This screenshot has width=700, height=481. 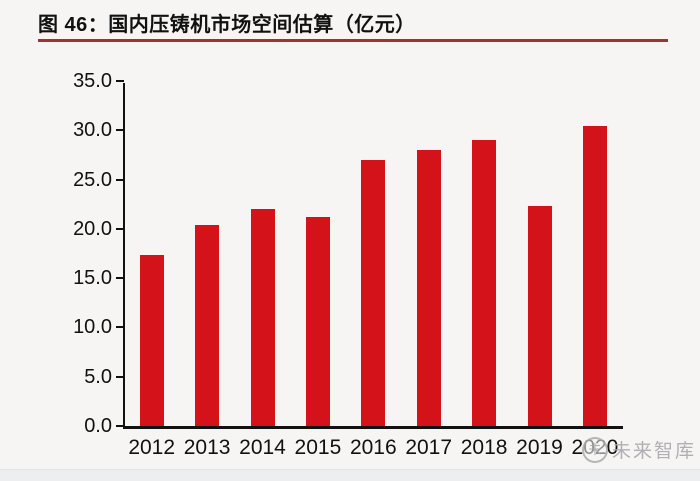 I want to click on x-axis-label-2020: 2020, so click(x=595, y=447).